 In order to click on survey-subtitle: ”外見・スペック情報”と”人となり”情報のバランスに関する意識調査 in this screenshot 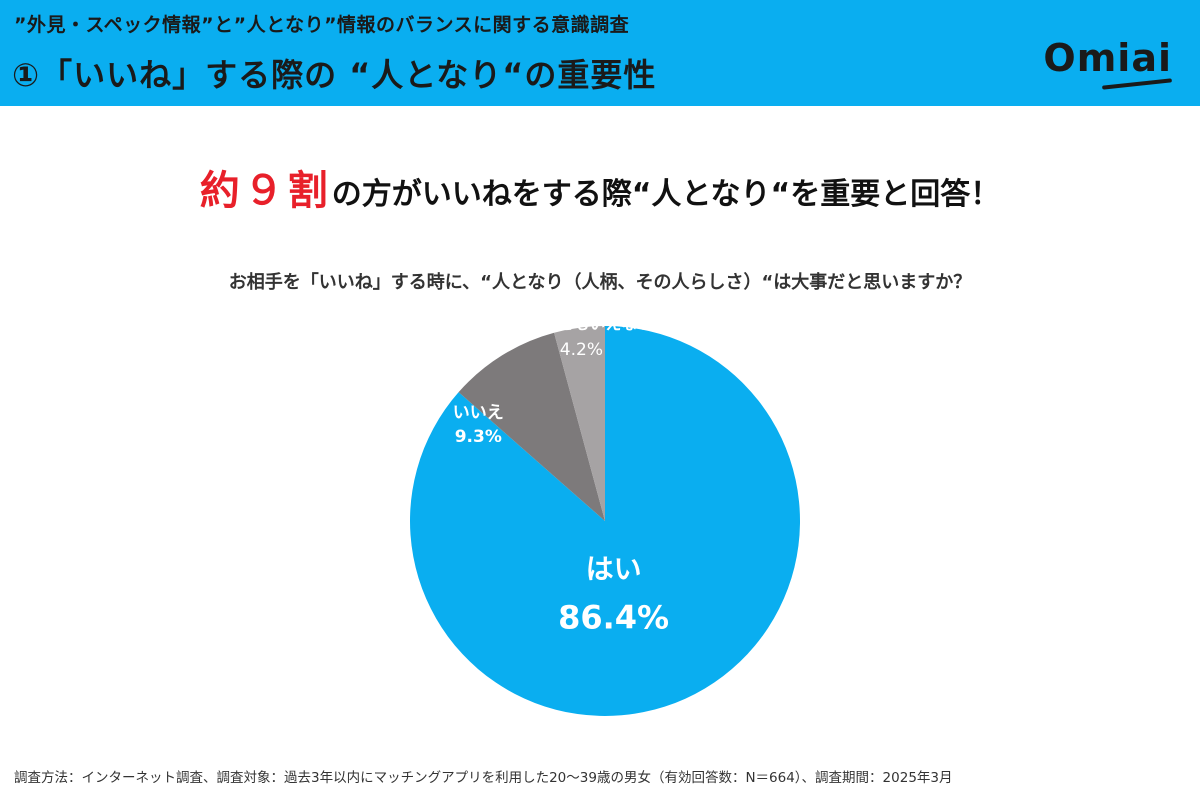, I will do `click(322, 25)`.